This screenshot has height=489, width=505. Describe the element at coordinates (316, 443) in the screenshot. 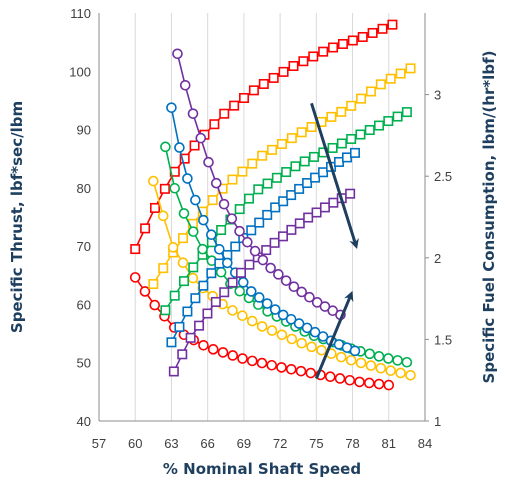

I see `x-tick-label: 75` at that location.